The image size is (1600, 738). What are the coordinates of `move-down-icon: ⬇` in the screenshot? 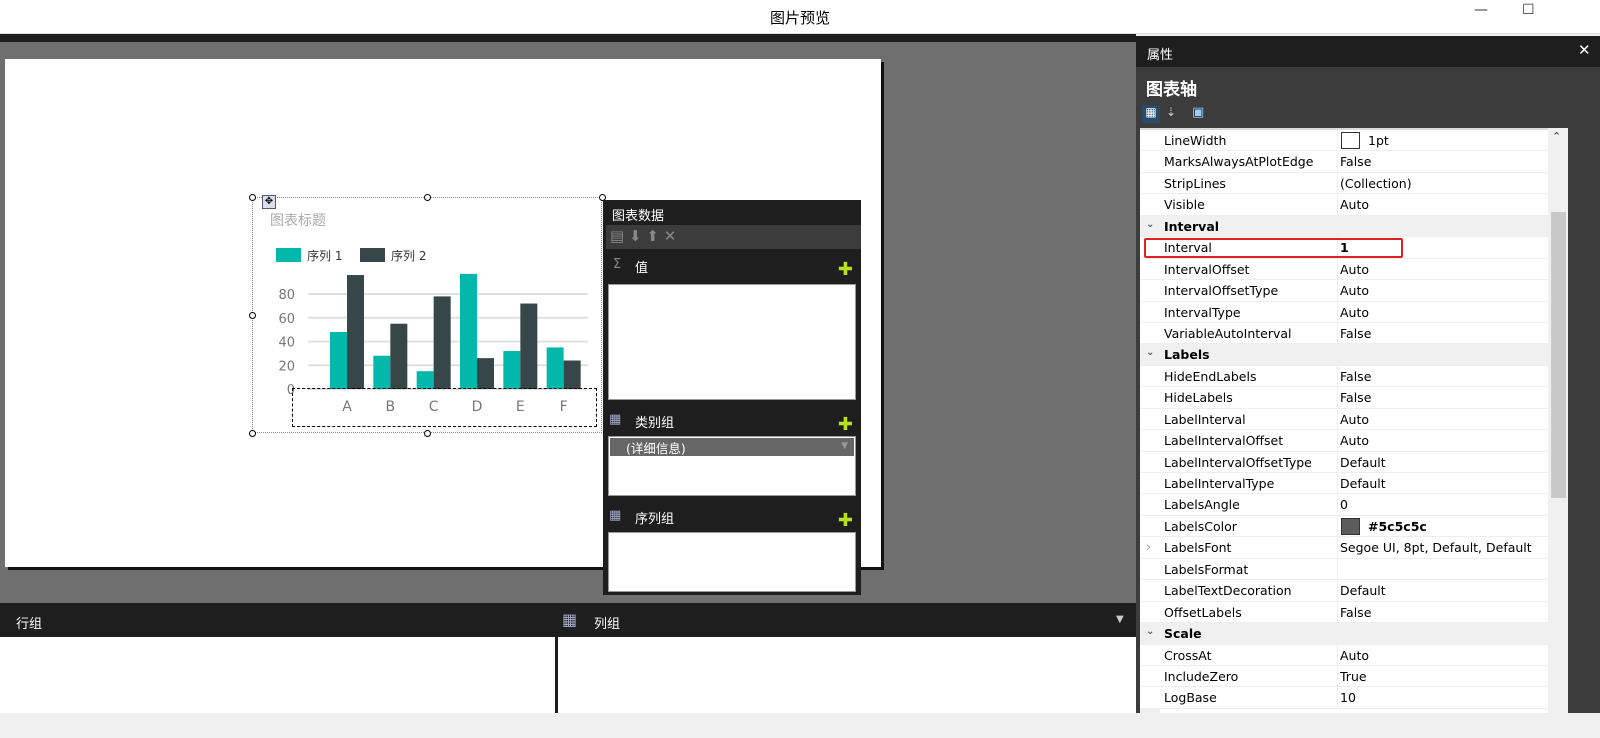 It's located at (635, 236).